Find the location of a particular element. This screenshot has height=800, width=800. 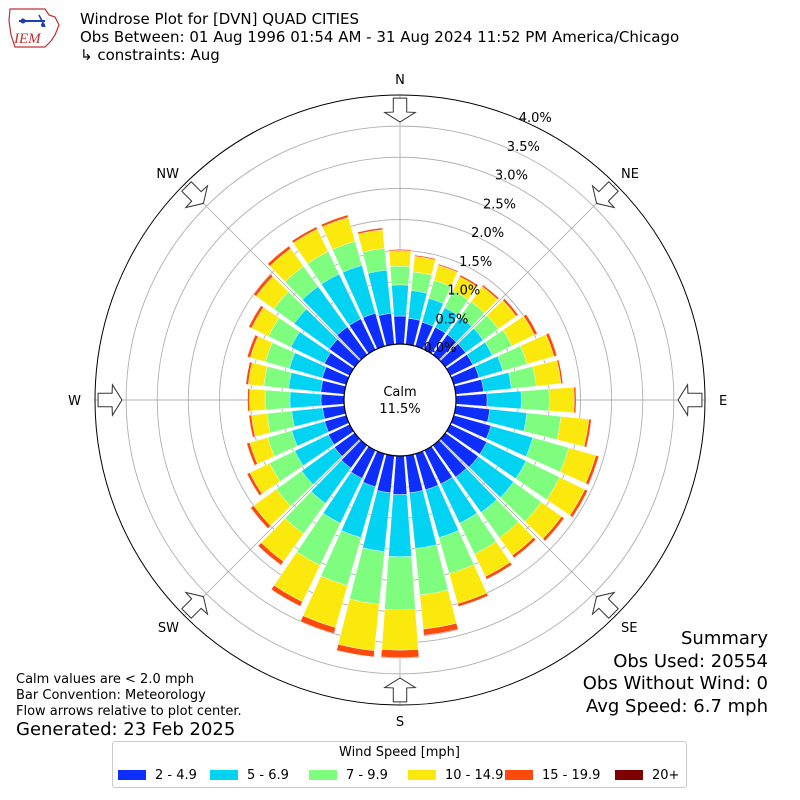

legend-label: 20+ is located at coordinates (666, 775).